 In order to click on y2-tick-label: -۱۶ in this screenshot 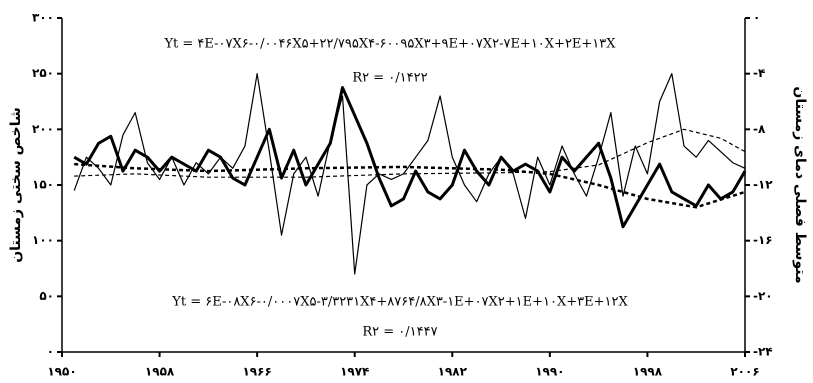, I will do `click(763, 240)`.